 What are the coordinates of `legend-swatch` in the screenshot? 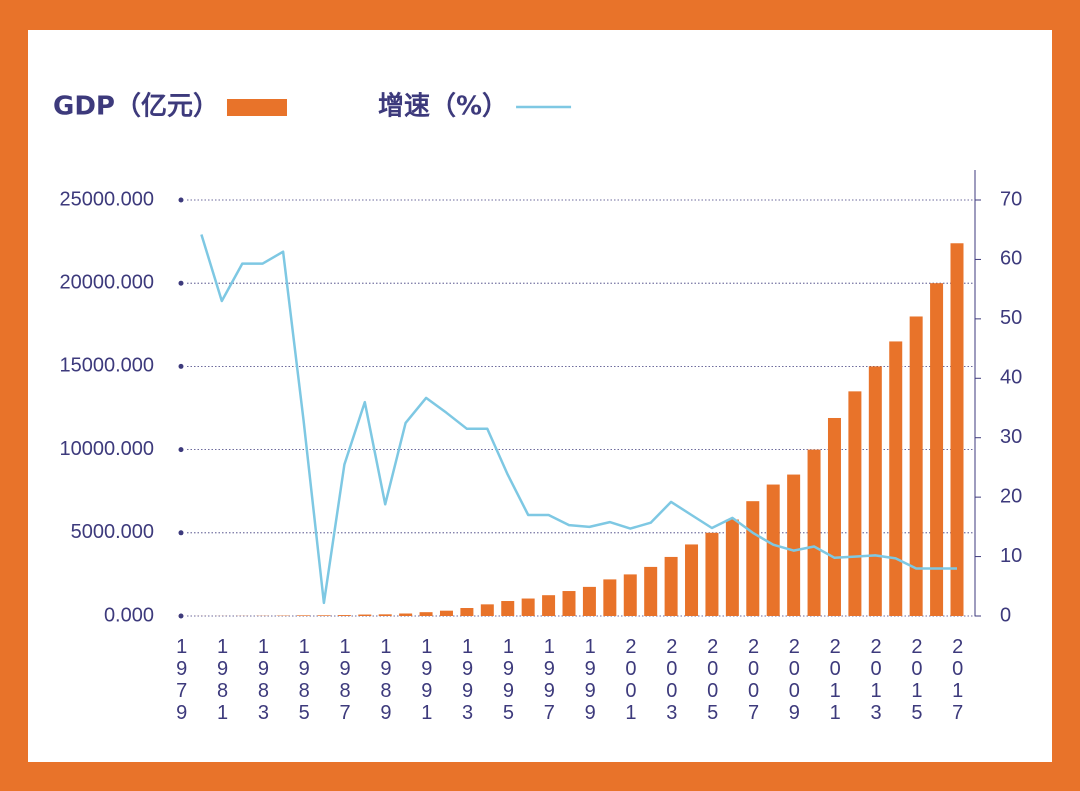 It's located at (256, 107).